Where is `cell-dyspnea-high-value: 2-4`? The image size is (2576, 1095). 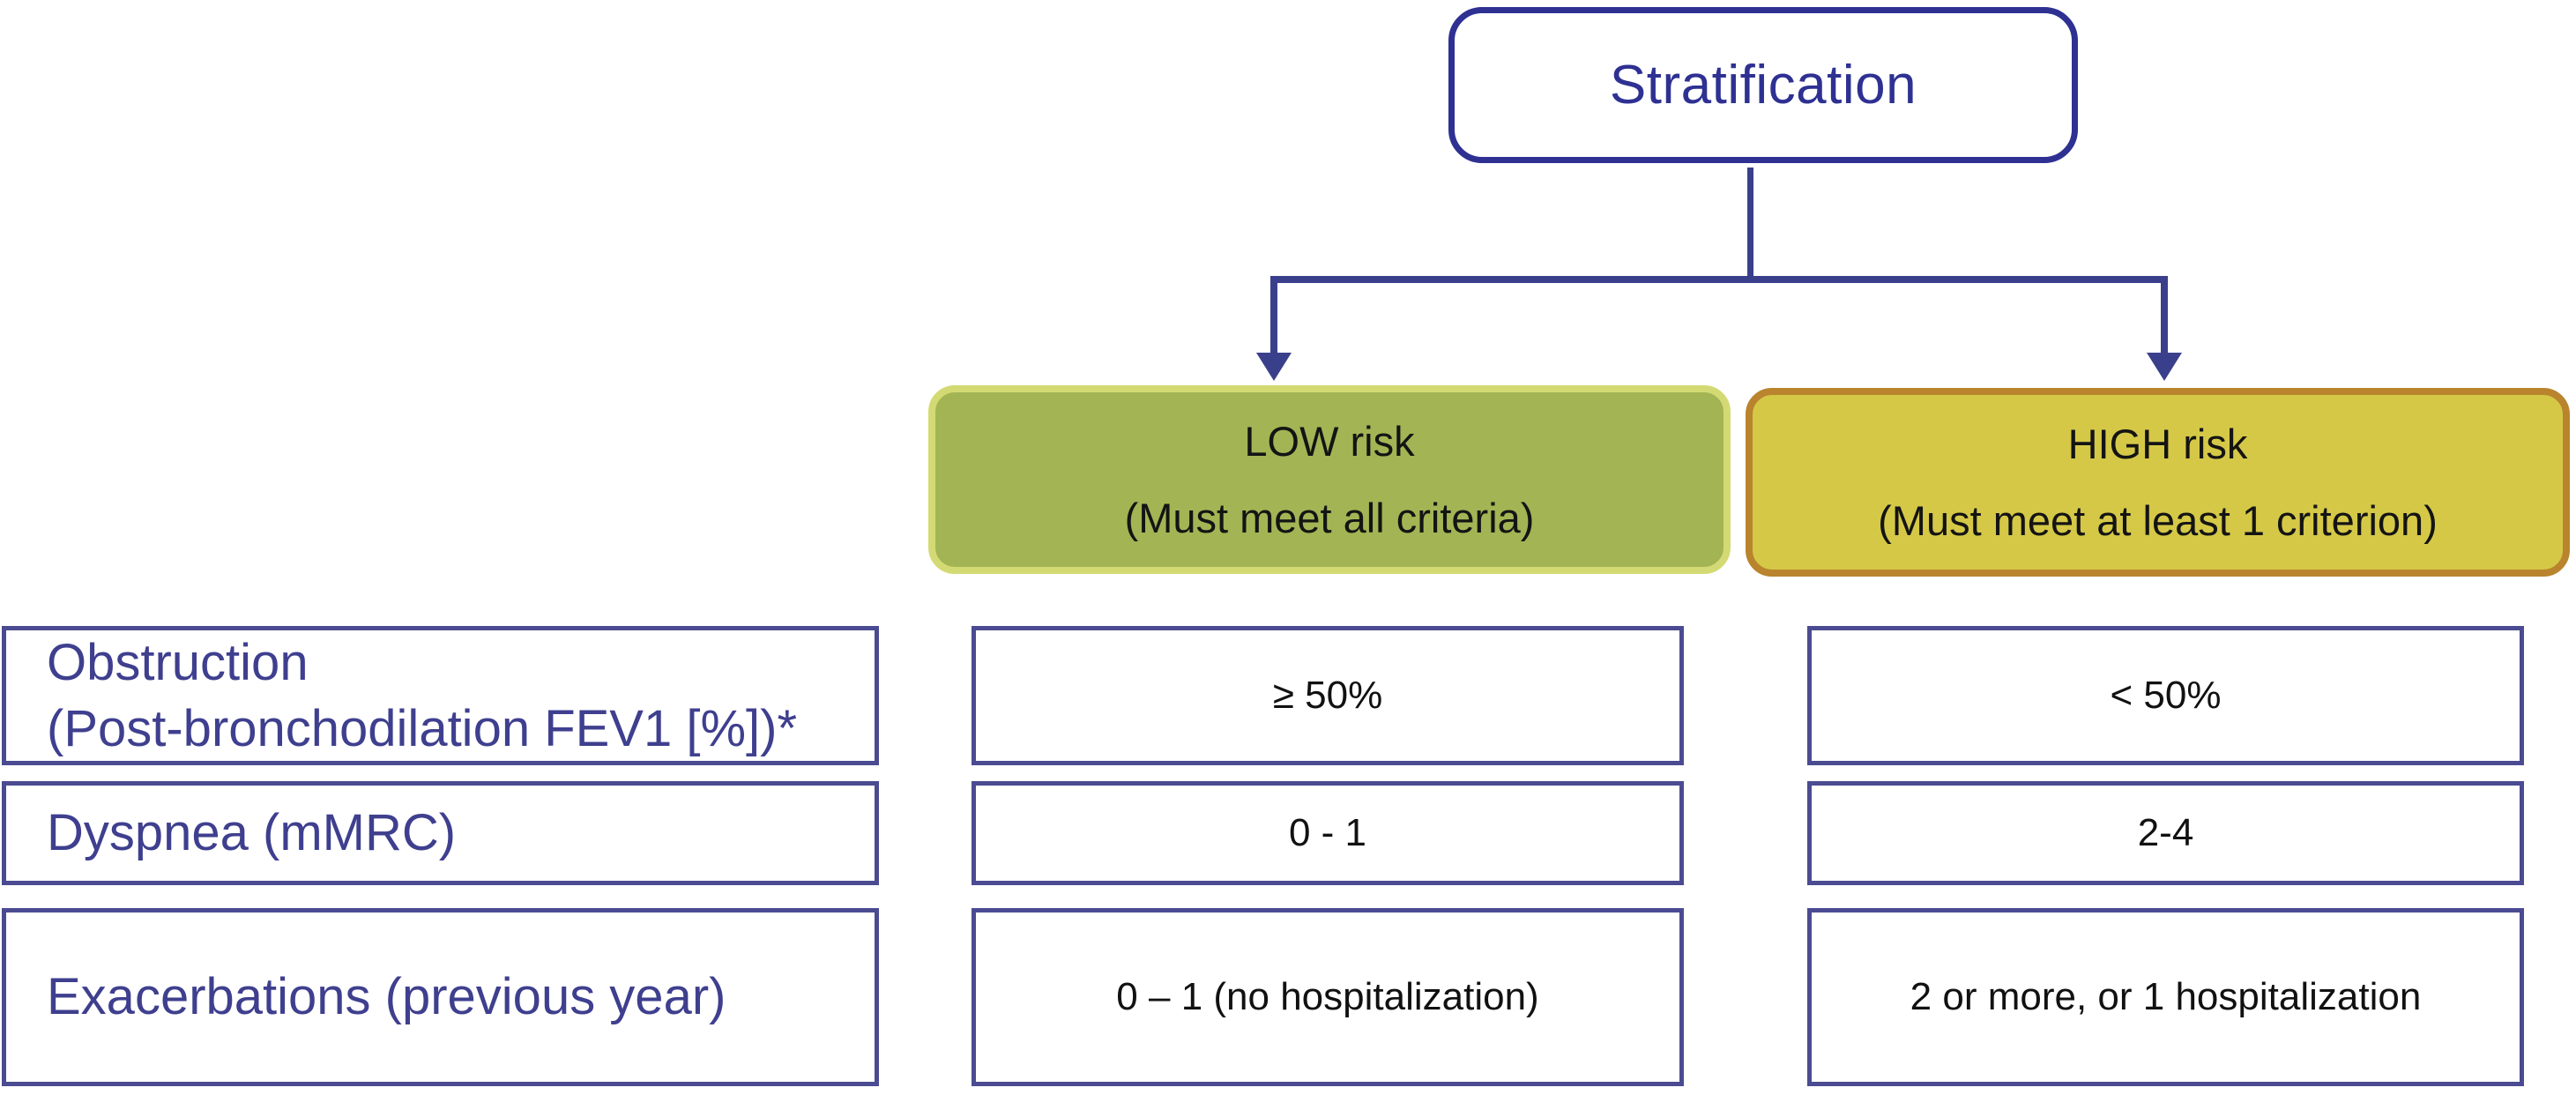 cell-dyspnea-high-value: 2-4 is located at coordinates (2165, 832).